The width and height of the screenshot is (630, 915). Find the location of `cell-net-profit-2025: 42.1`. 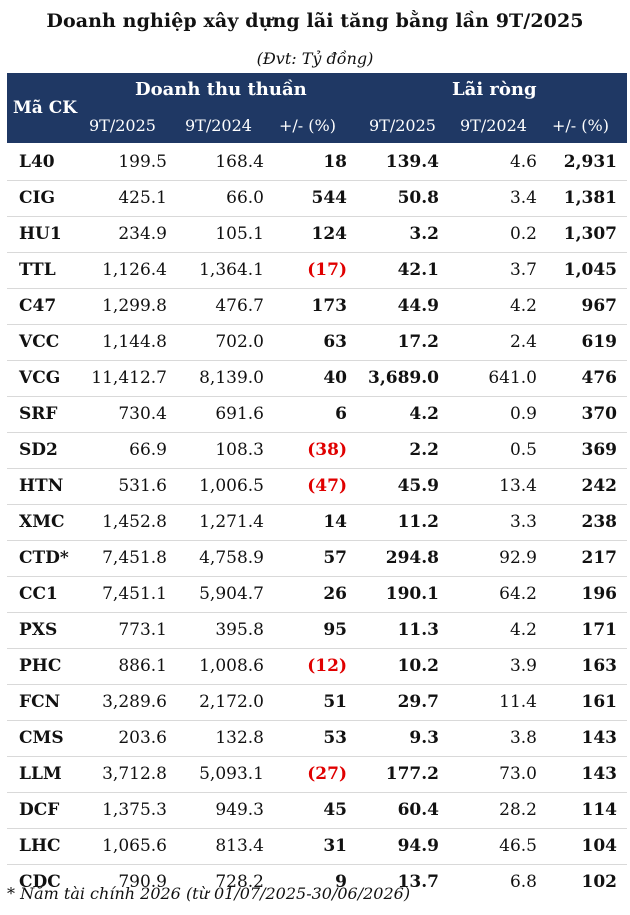

cell-net-profit-2025: 42.1 is located at coordinates (418, 270).